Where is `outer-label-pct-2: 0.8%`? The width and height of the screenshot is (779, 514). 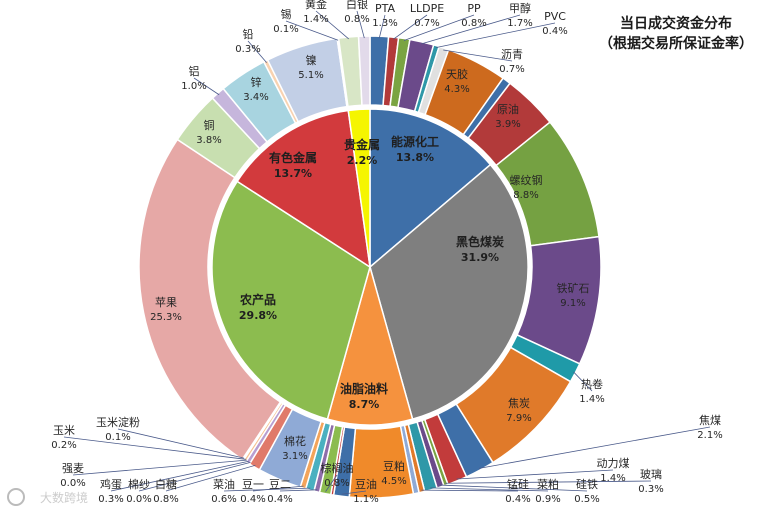 outer-label-pct-2: 0.8% is located at coordinates (473, 23).